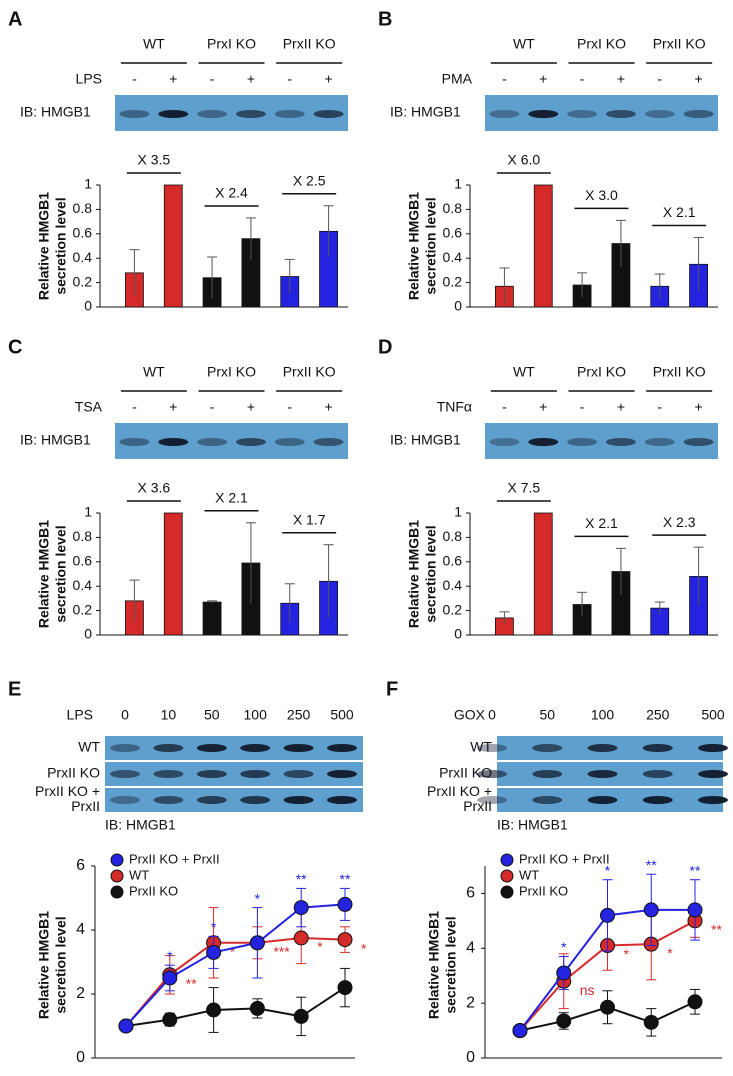 The height and width of the screenshot is (1076, 733). Describe the element at coordinates (235, 1006) in the screenshot. I see `series-line` at that location.